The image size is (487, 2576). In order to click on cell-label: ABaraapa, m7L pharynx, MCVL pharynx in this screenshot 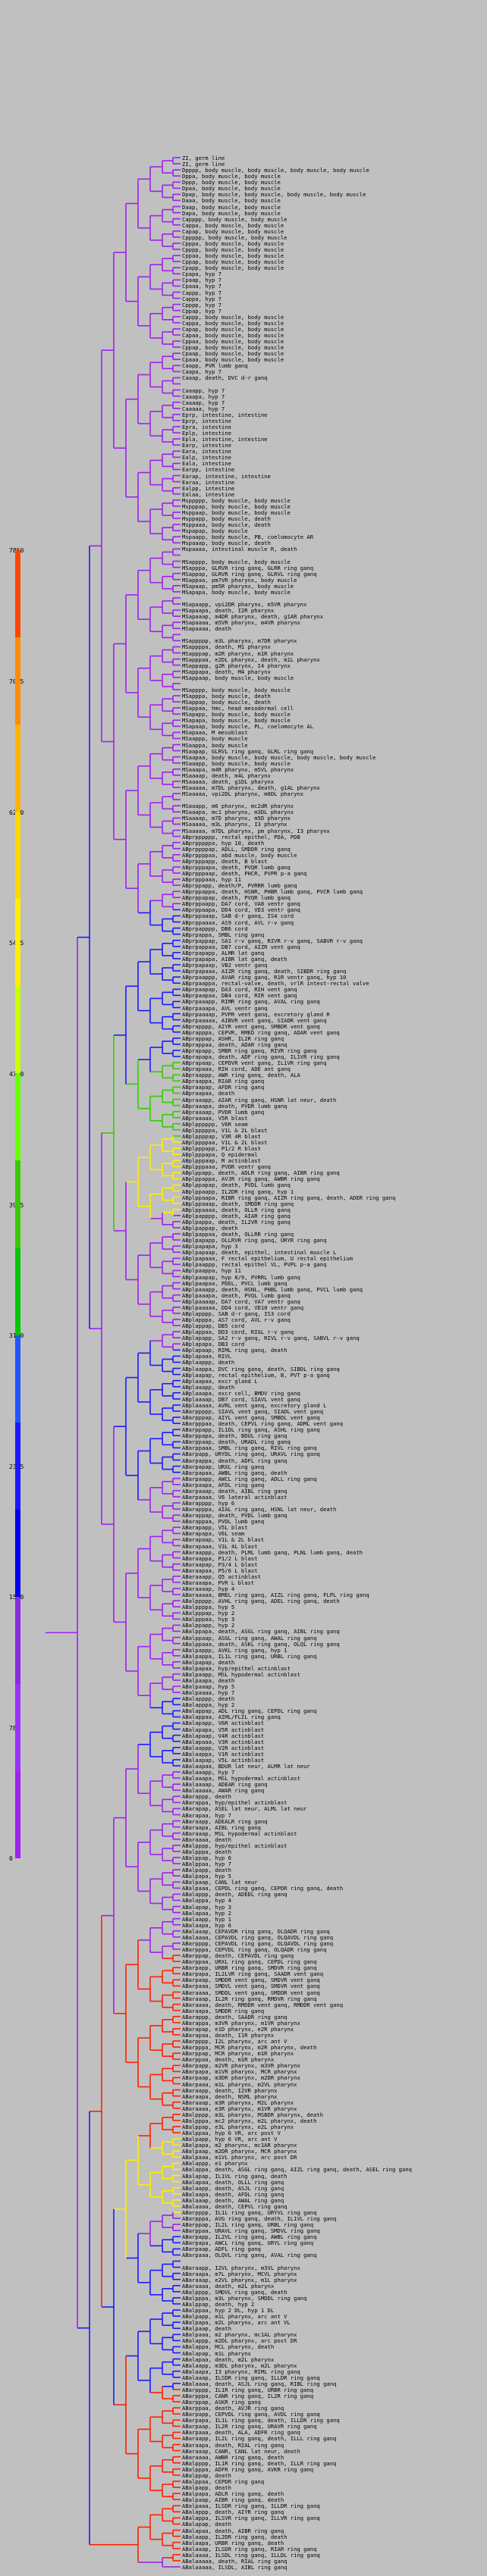, I will do `click(240, 2273)`.